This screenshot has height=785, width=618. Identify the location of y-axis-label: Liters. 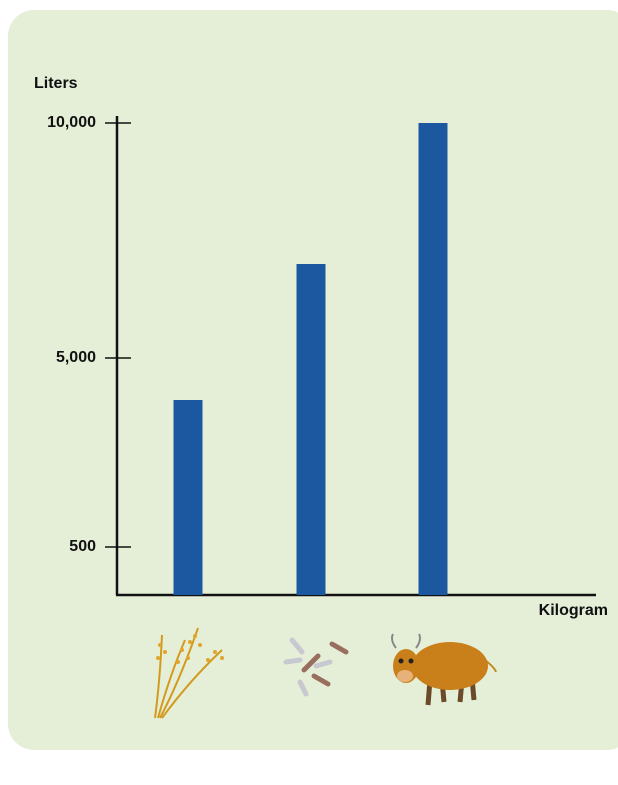
(56, 83).